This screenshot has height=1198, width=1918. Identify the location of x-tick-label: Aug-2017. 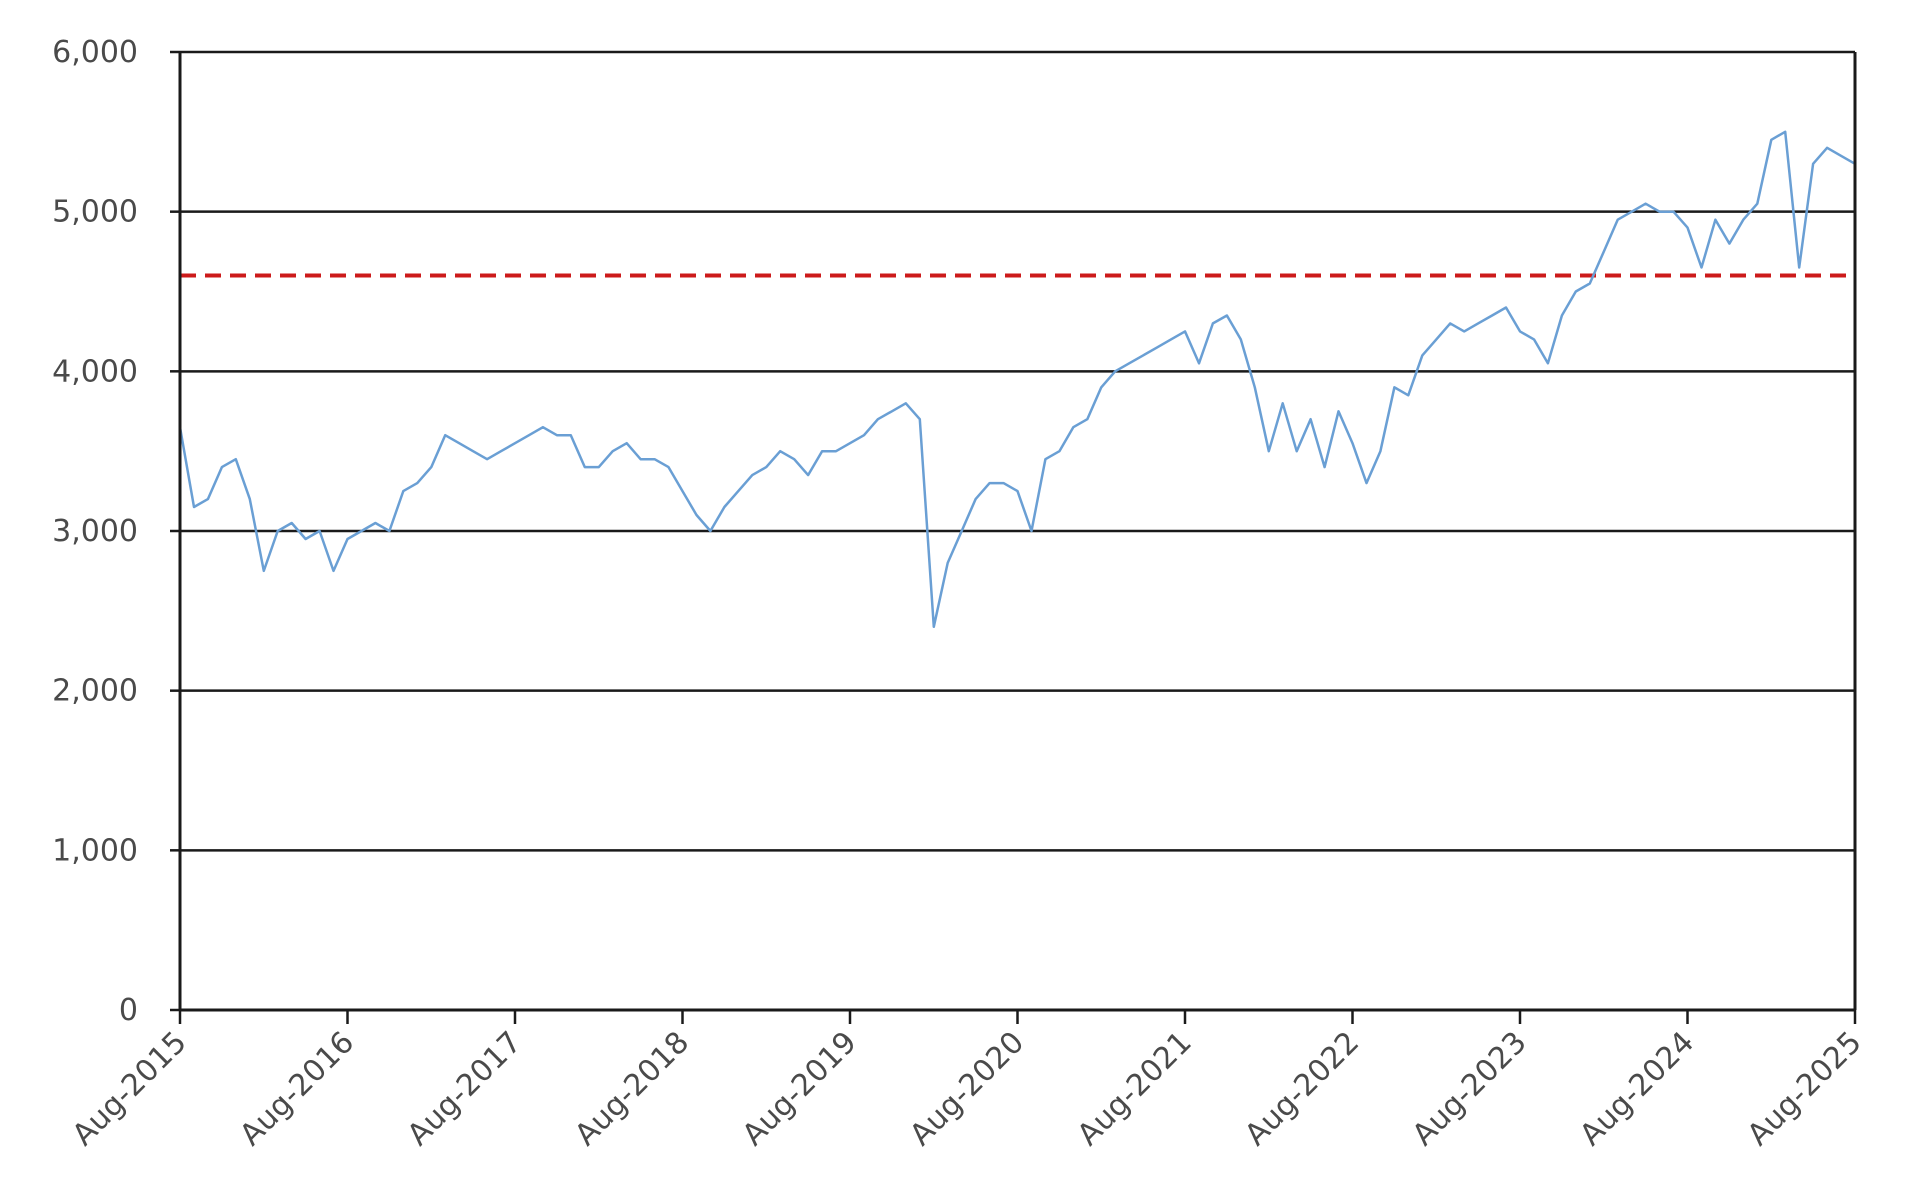
(465, 1089).